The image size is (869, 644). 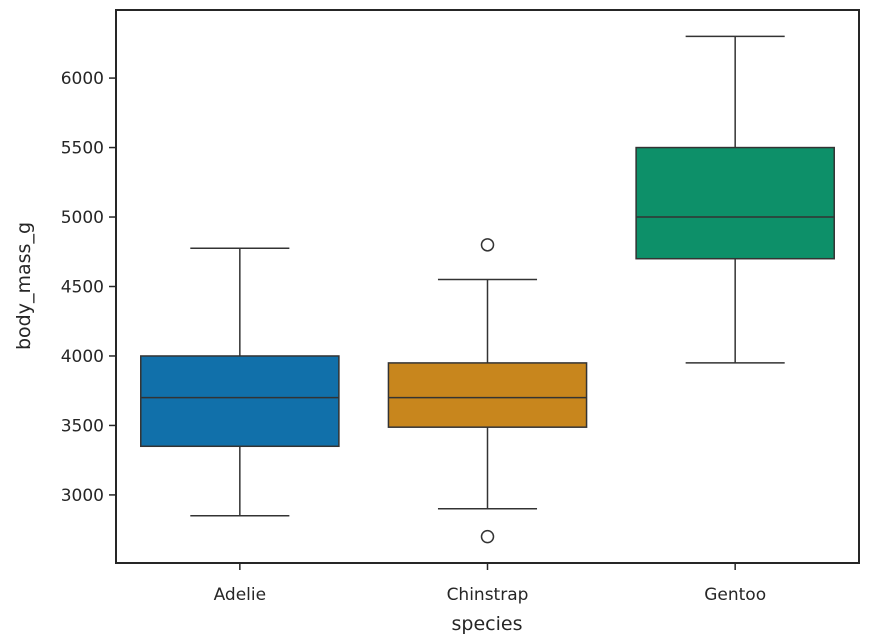 I want to click on y-tick-label: 6000, so click(x=82, y=79).